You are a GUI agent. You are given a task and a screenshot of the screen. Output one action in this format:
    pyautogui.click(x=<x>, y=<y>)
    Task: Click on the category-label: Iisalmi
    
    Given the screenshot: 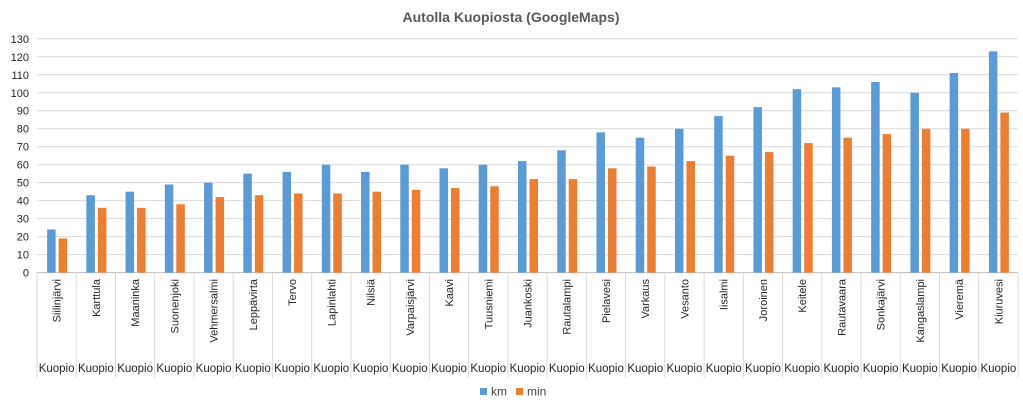 What is the action you would take?
    pyautogui.click(x=725, y=294)
    